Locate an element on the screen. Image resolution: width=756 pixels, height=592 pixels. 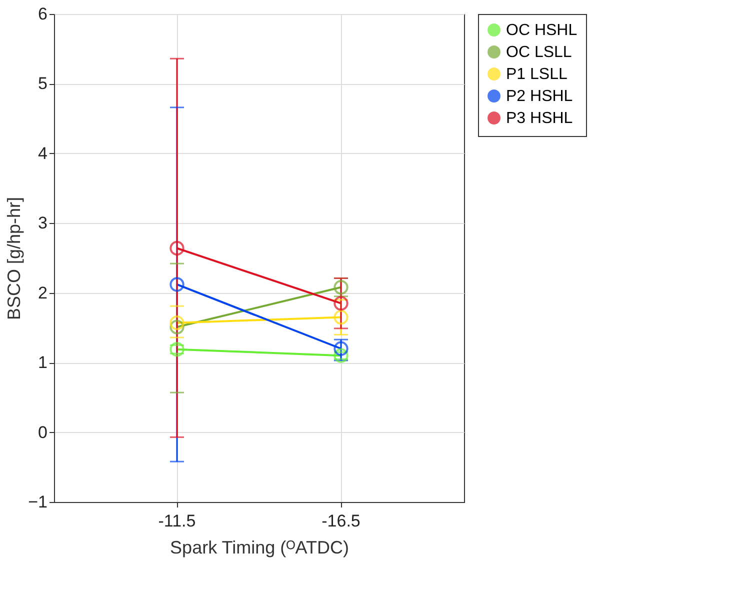
y-tick-label: 6 is located at coordinates (43, 14).